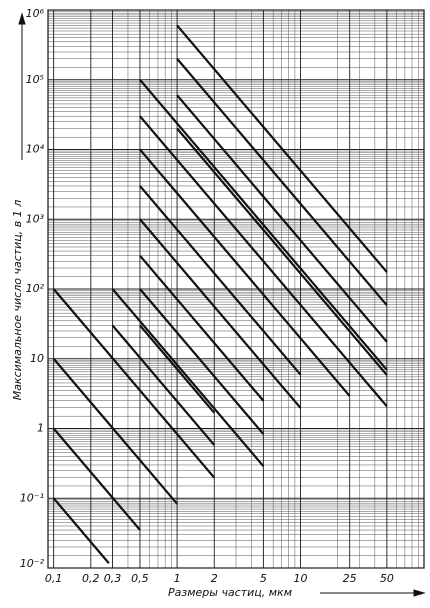 The width and height of the screenshot is (430, 608). Describe the element at coordinates (91, 578) in the screenshot. I see `x-tick-label: 0,2` at that location.